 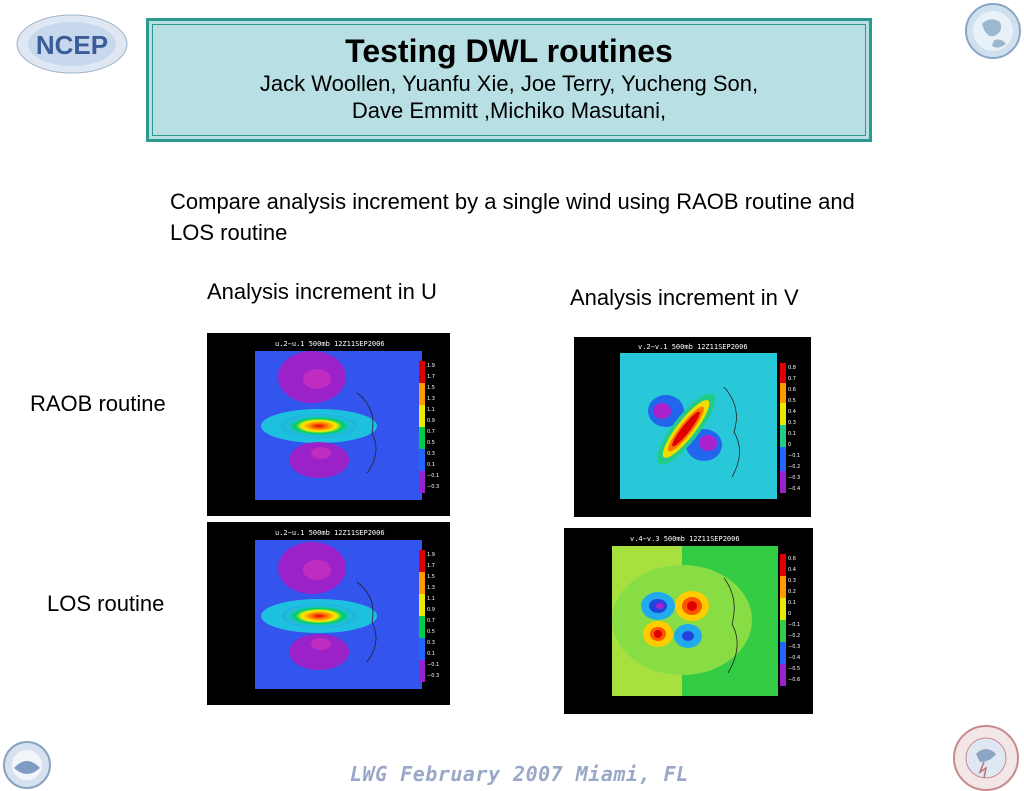 What do you see at coordinates (431, 421) in the screenshot?
I see `cb-raob-u-5: 0.9` at bounding box center [431, 421].